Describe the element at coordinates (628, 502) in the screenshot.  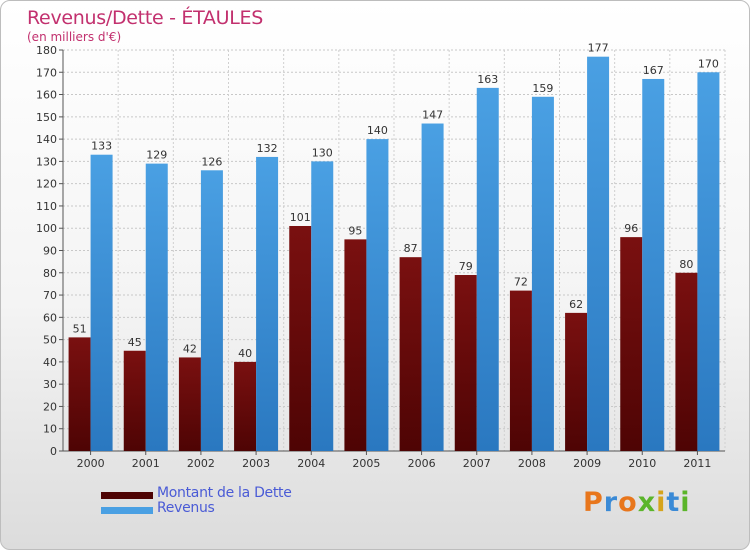
I see `logo-letter: o` at that location.